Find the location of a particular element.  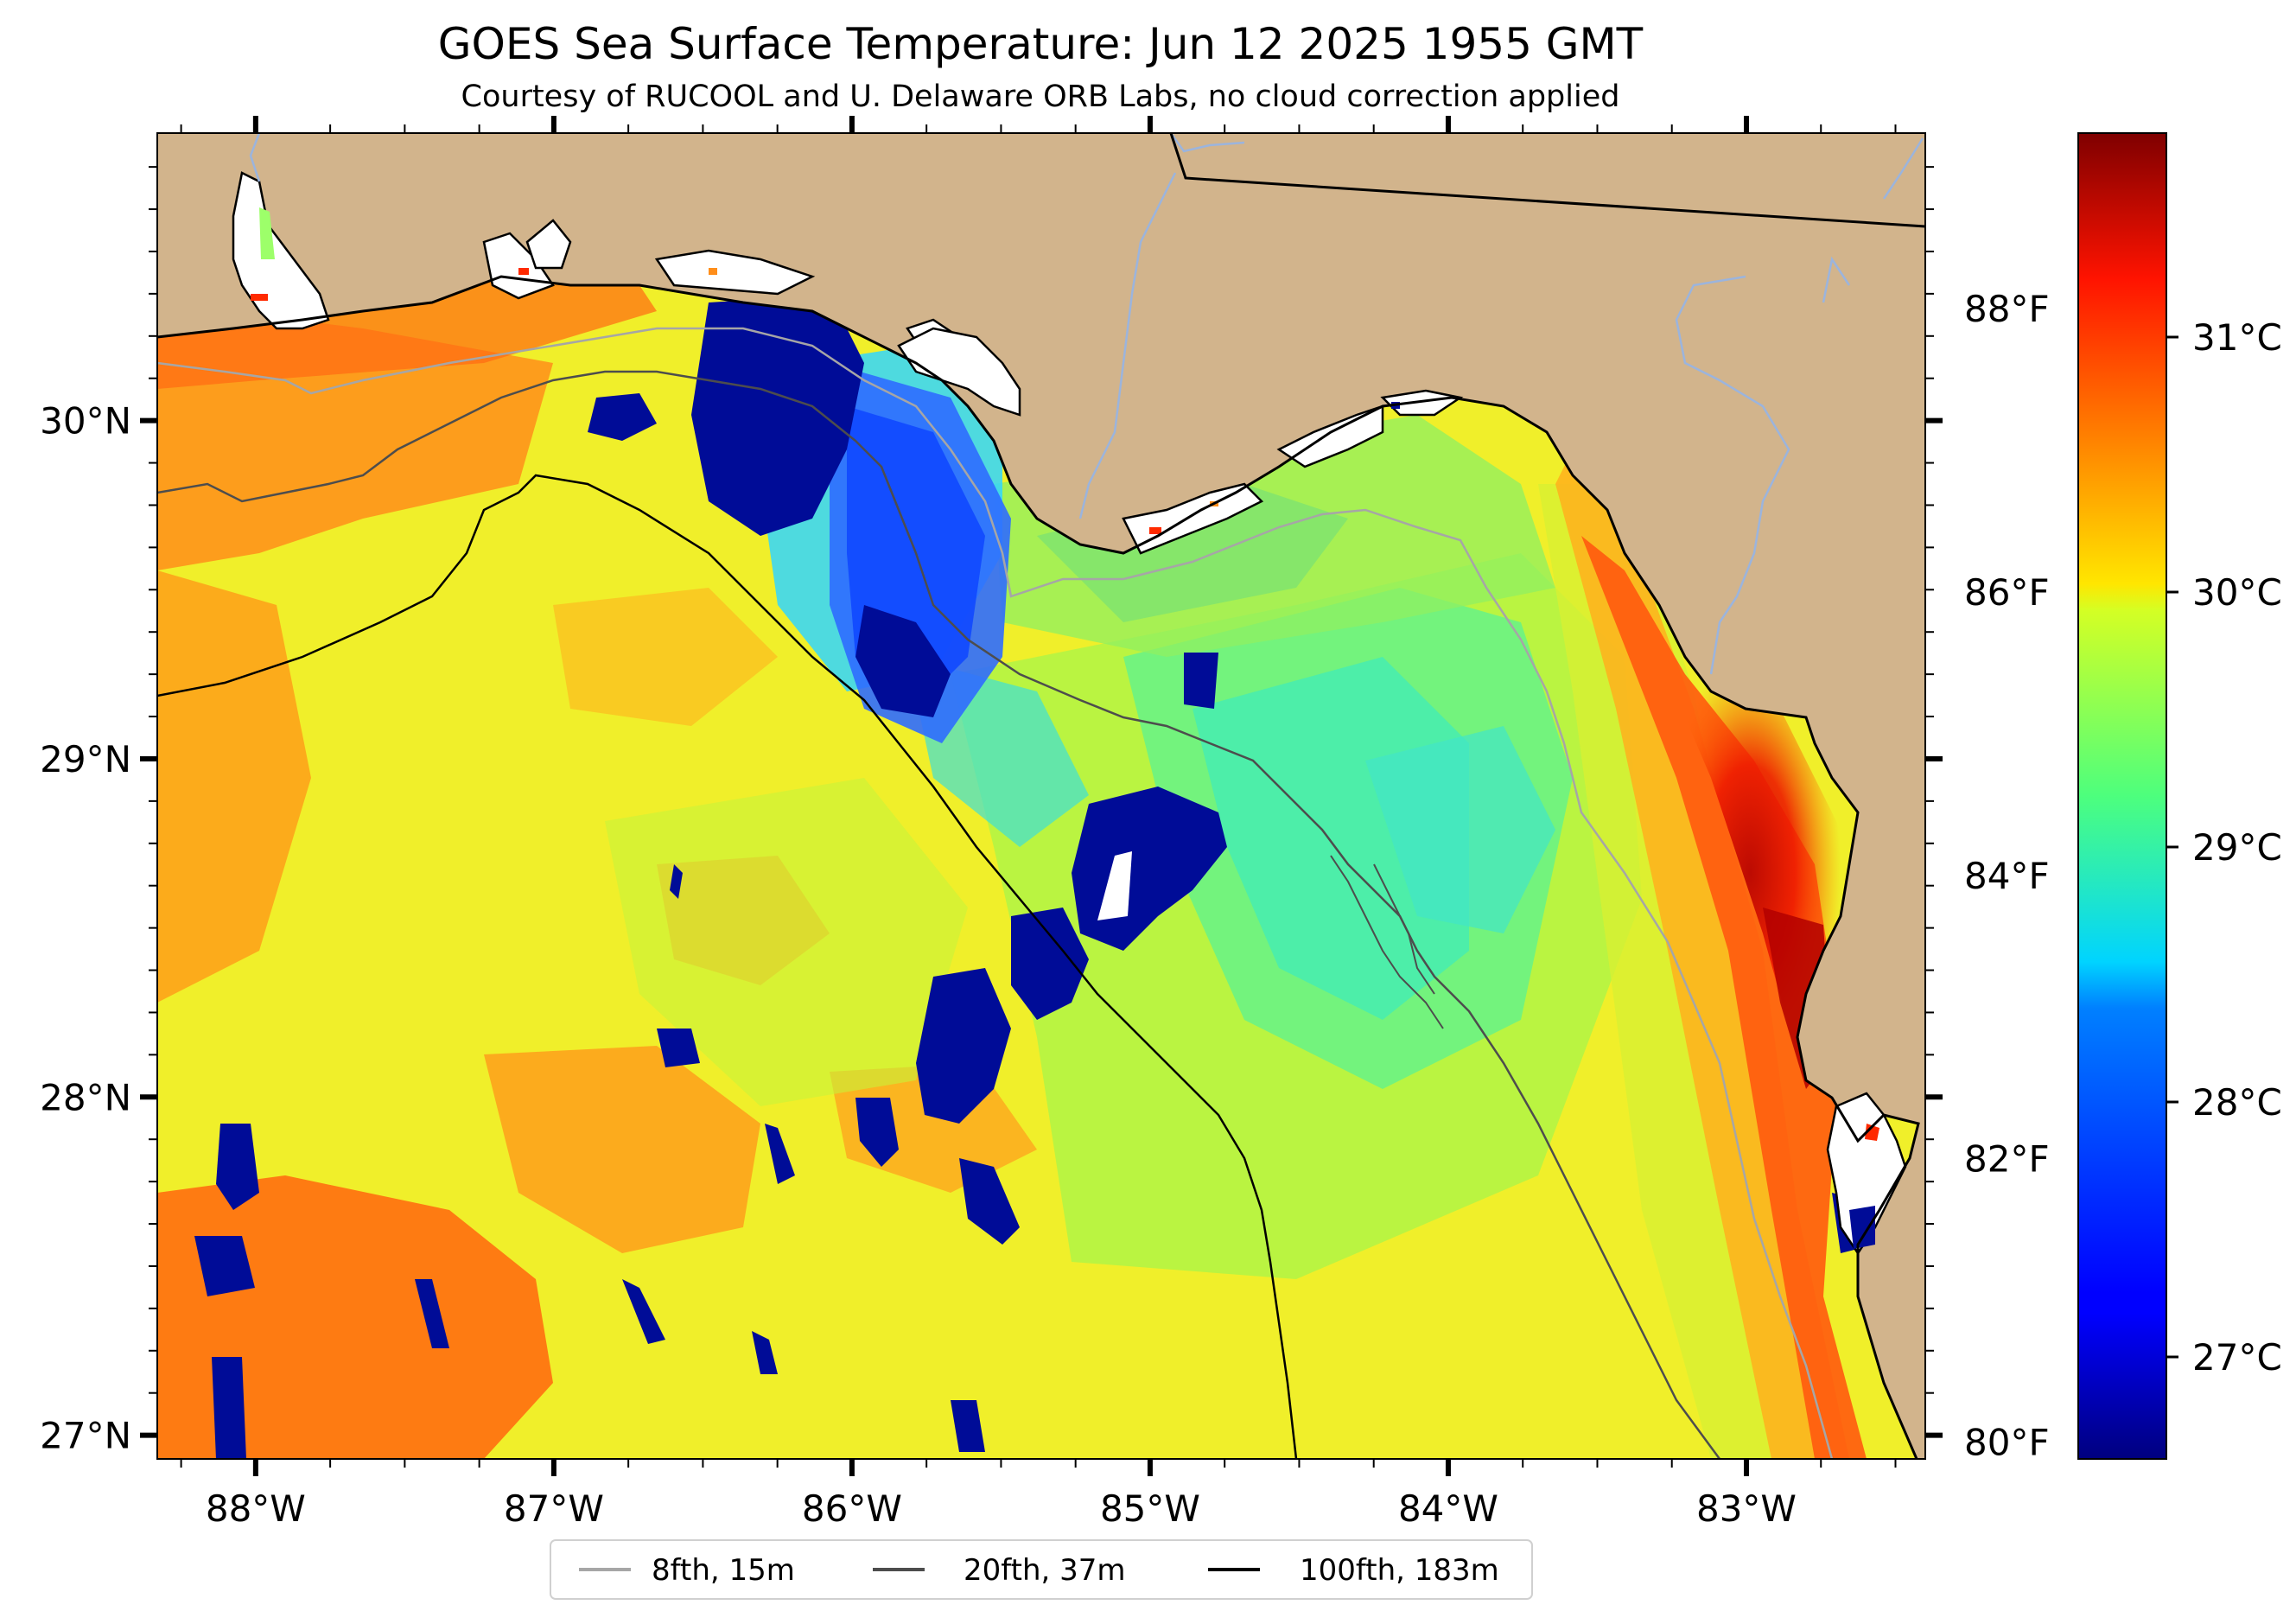

fahrenheit-axis: 88°F 86°F 84°F 82°F 80°F is located at coordinates (2007, 875).